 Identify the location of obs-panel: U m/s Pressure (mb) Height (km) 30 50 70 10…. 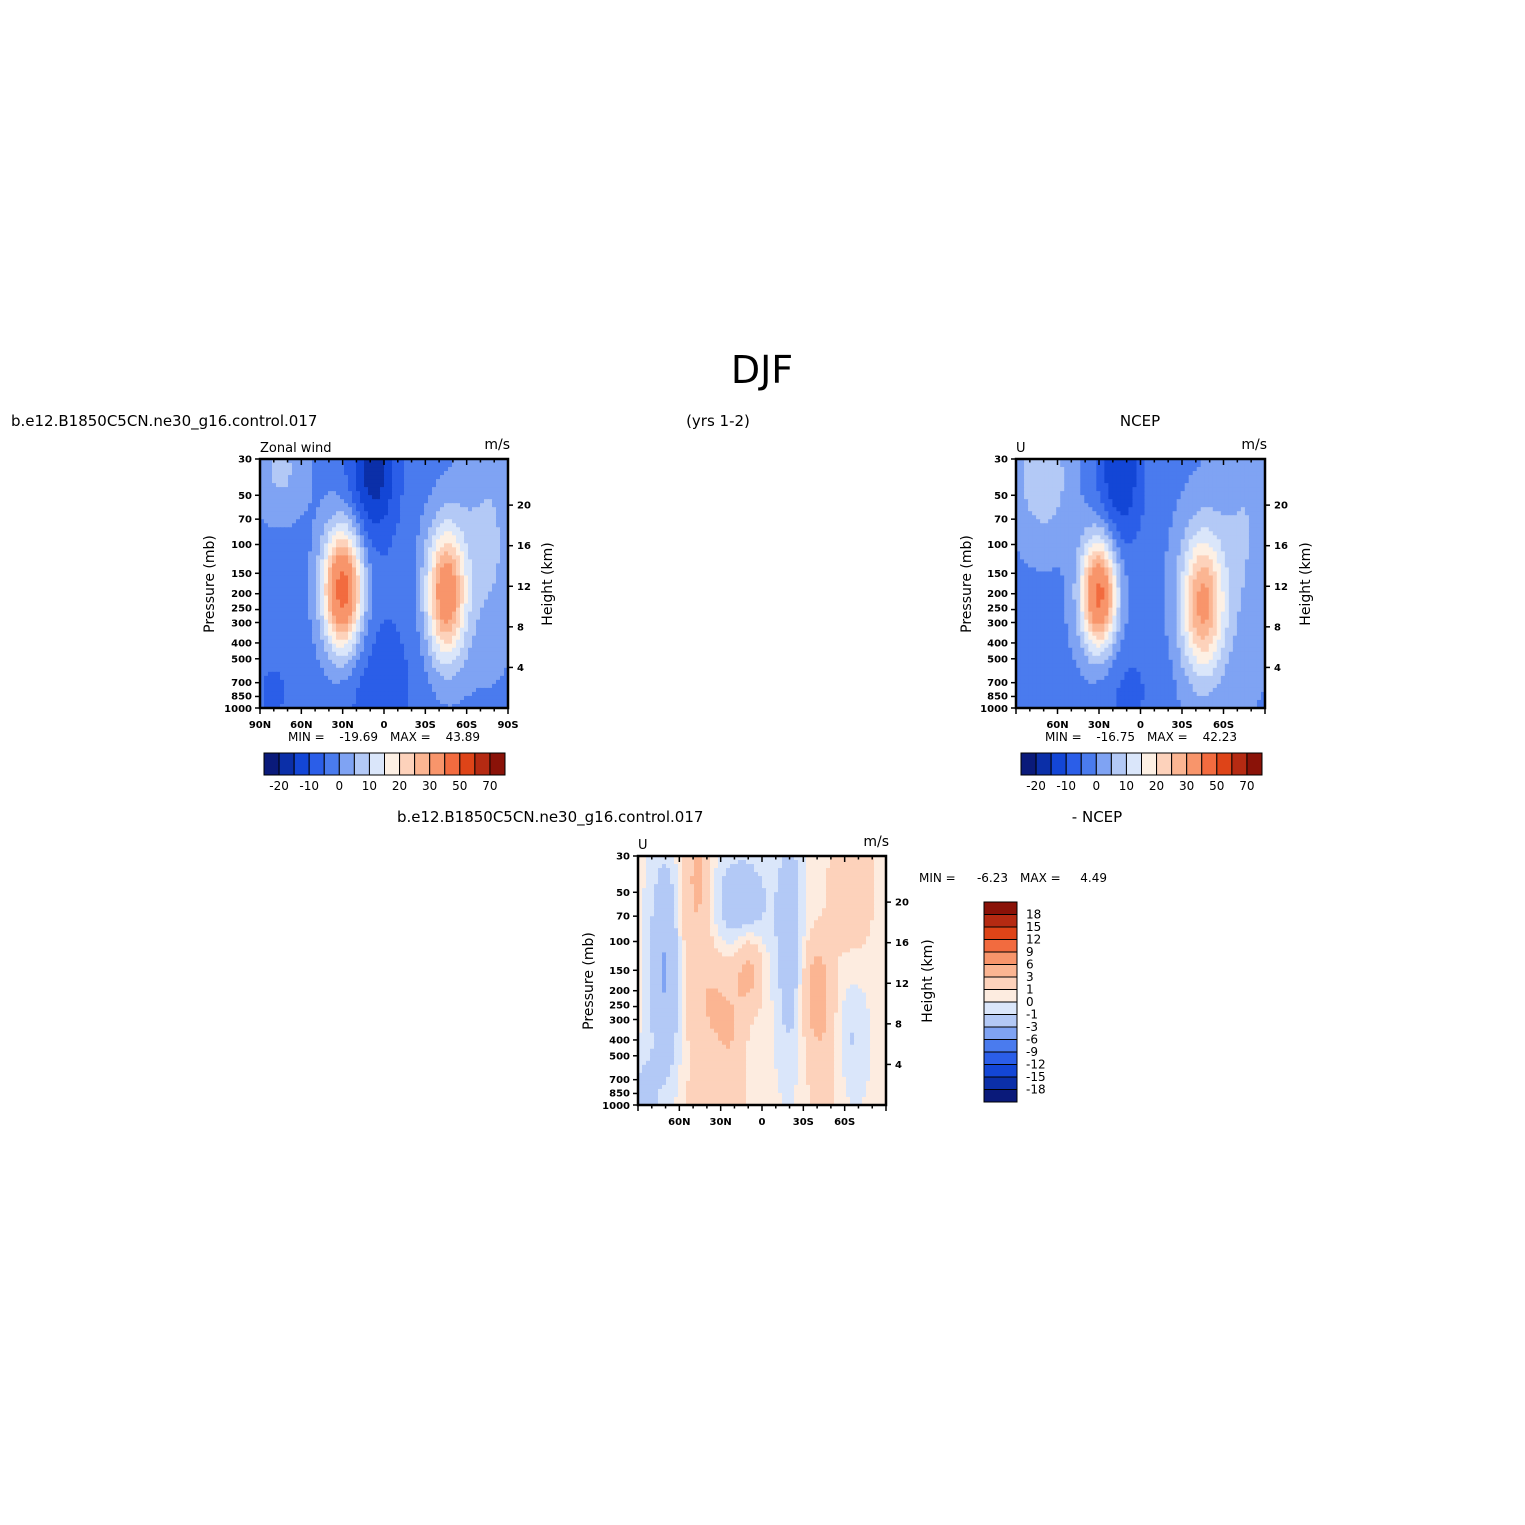
(1136, 615).